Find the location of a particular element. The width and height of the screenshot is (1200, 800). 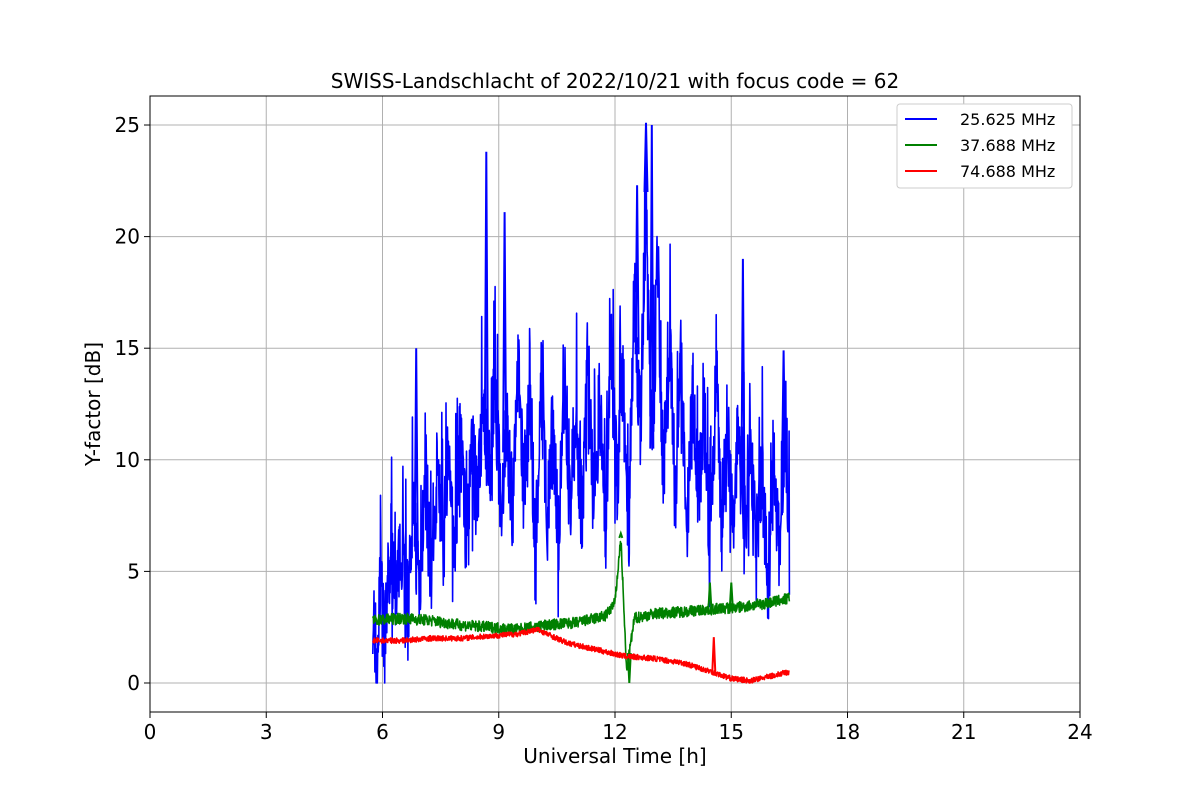

series-1-line is located at coordinates (581, 605).